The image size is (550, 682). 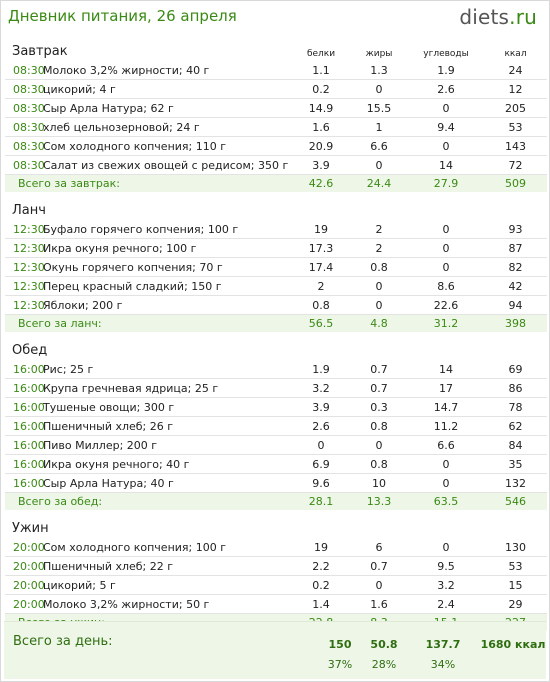 What do you see at coordinates (321, 305) in the screenshot?
I see `food-protein: 0.8` at bounding box center [321, 305].